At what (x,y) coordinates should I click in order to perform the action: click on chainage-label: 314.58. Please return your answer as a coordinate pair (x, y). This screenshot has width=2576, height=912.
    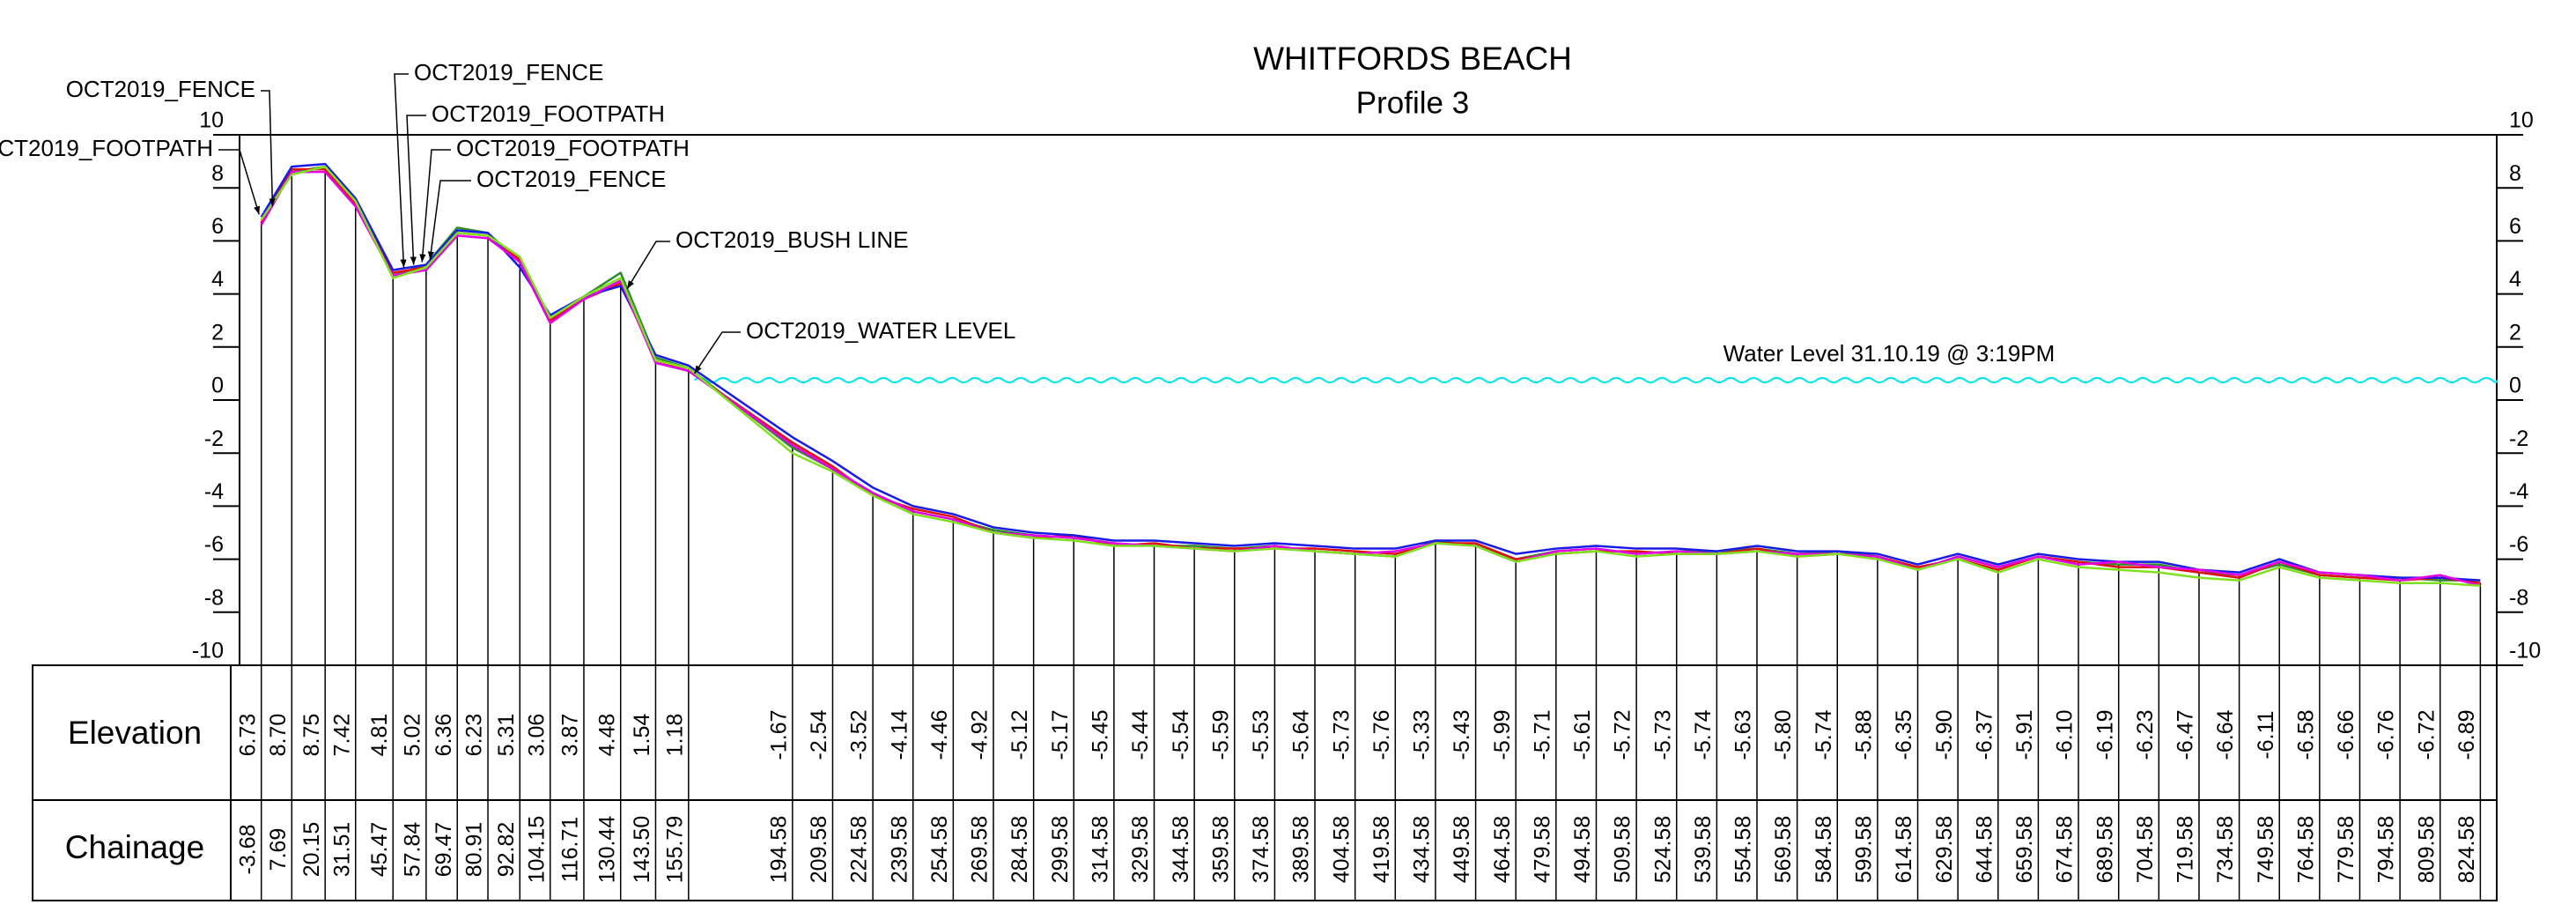
    Looking at the image, I should click on (1101, 849).